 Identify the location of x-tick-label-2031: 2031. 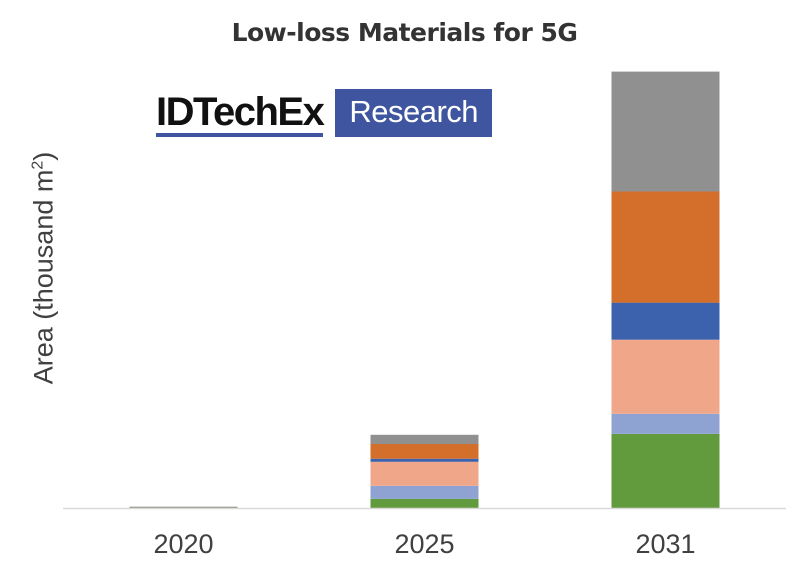
(665, 544).